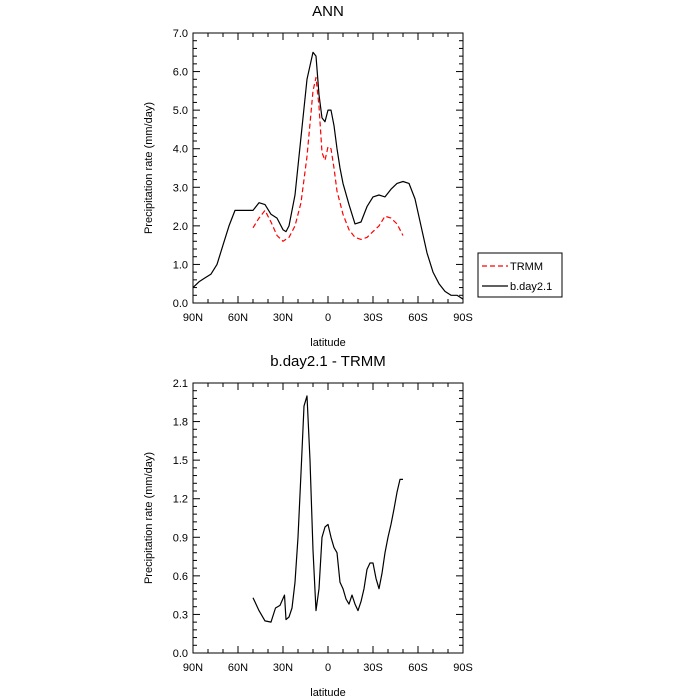 This screenshot has width=700, height=700. What do you see at coordinates (180, 461) in the screenshot?
I see `chart-2-y-tick-label: 1.5` at bounding box center [180, 461].